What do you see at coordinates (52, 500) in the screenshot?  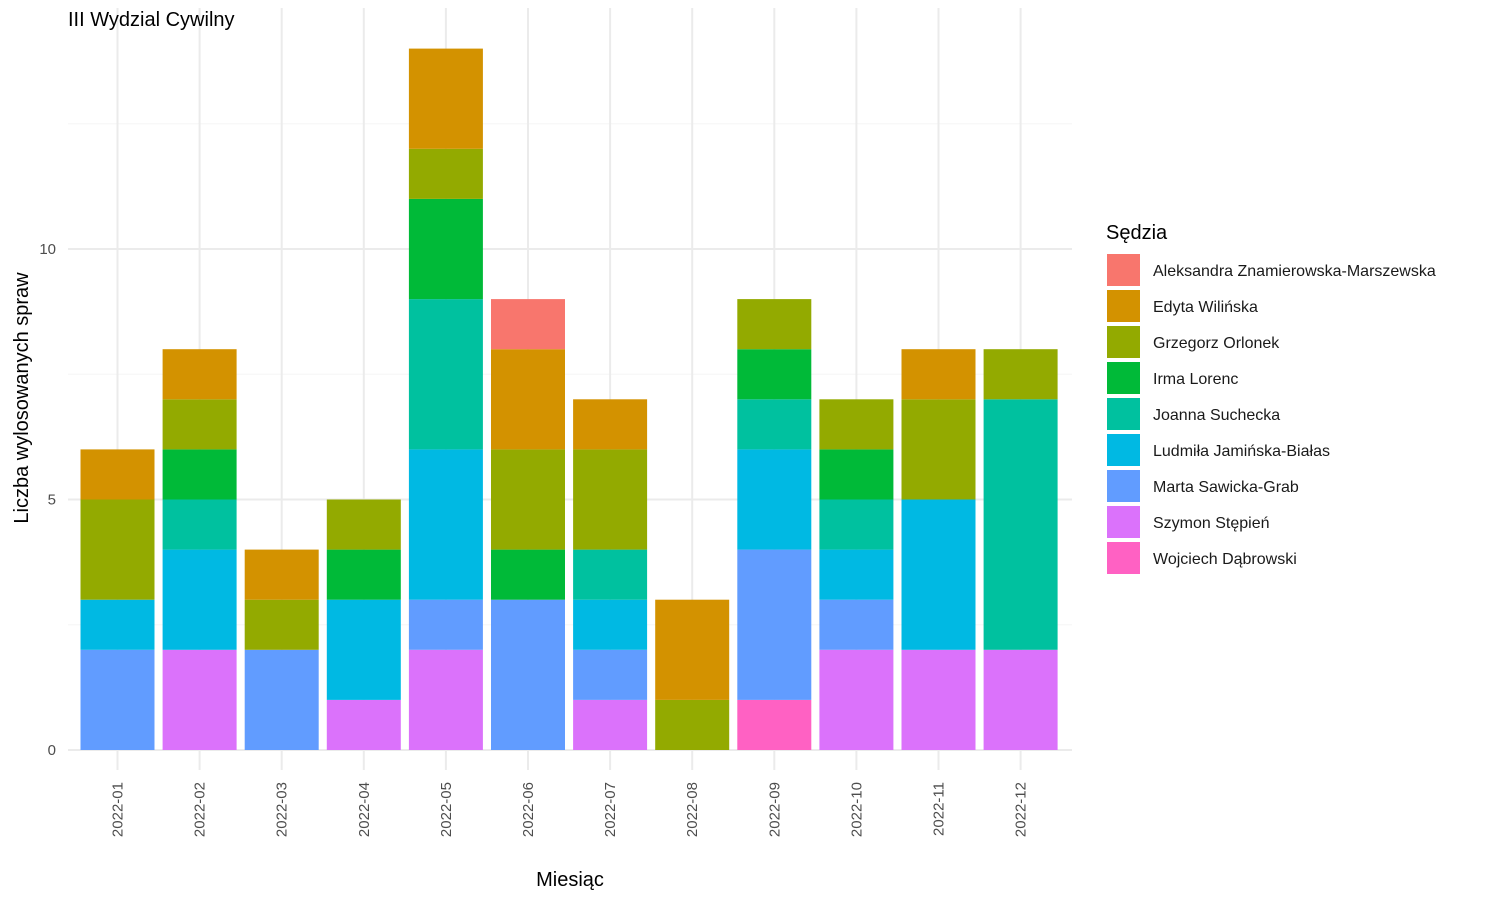 I see `y-tick-label: 5` at bounding box center [52, 500].